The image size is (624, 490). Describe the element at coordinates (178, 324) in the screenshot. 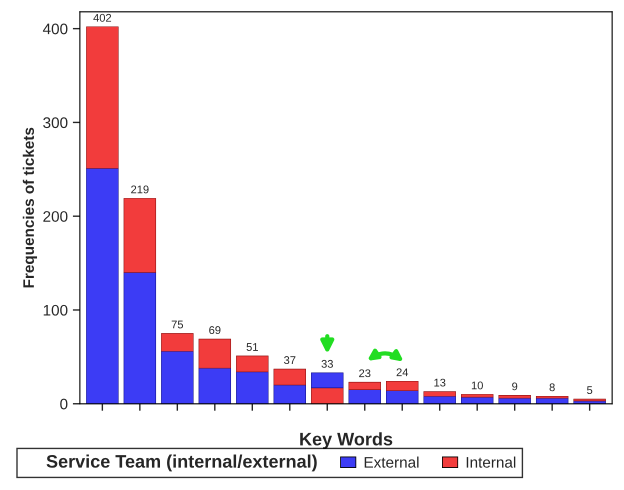

I see `total-label: 75` at that location.